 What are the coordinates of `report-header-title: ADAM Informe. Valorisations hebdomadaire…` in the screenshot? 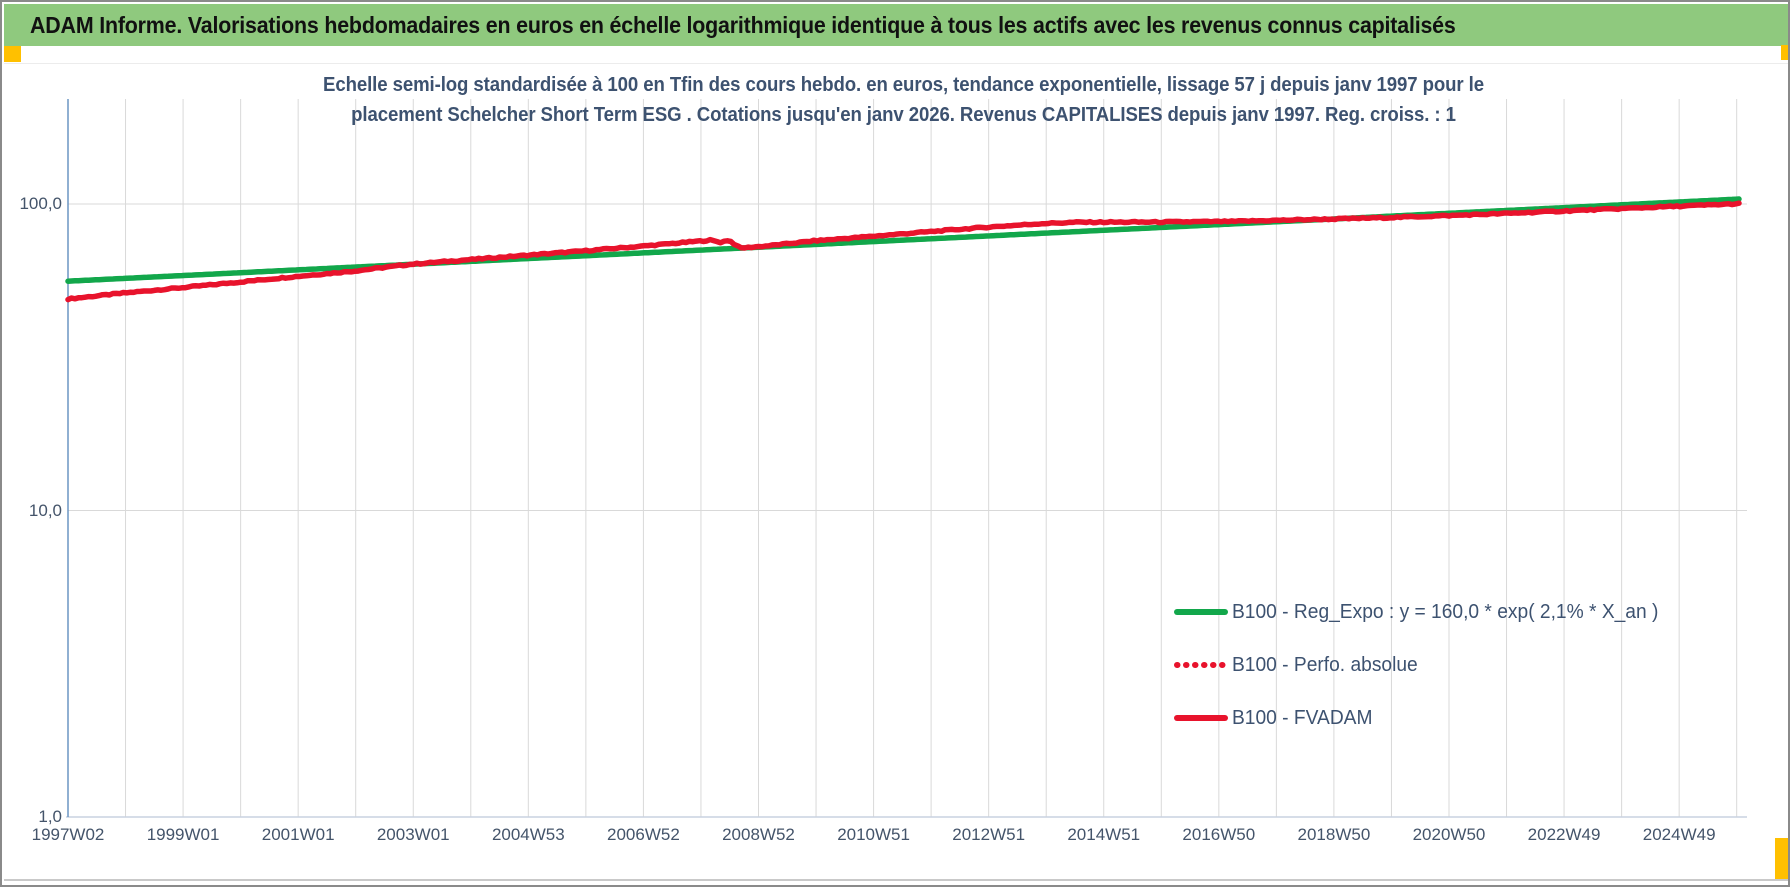 It's located at (743, 24).